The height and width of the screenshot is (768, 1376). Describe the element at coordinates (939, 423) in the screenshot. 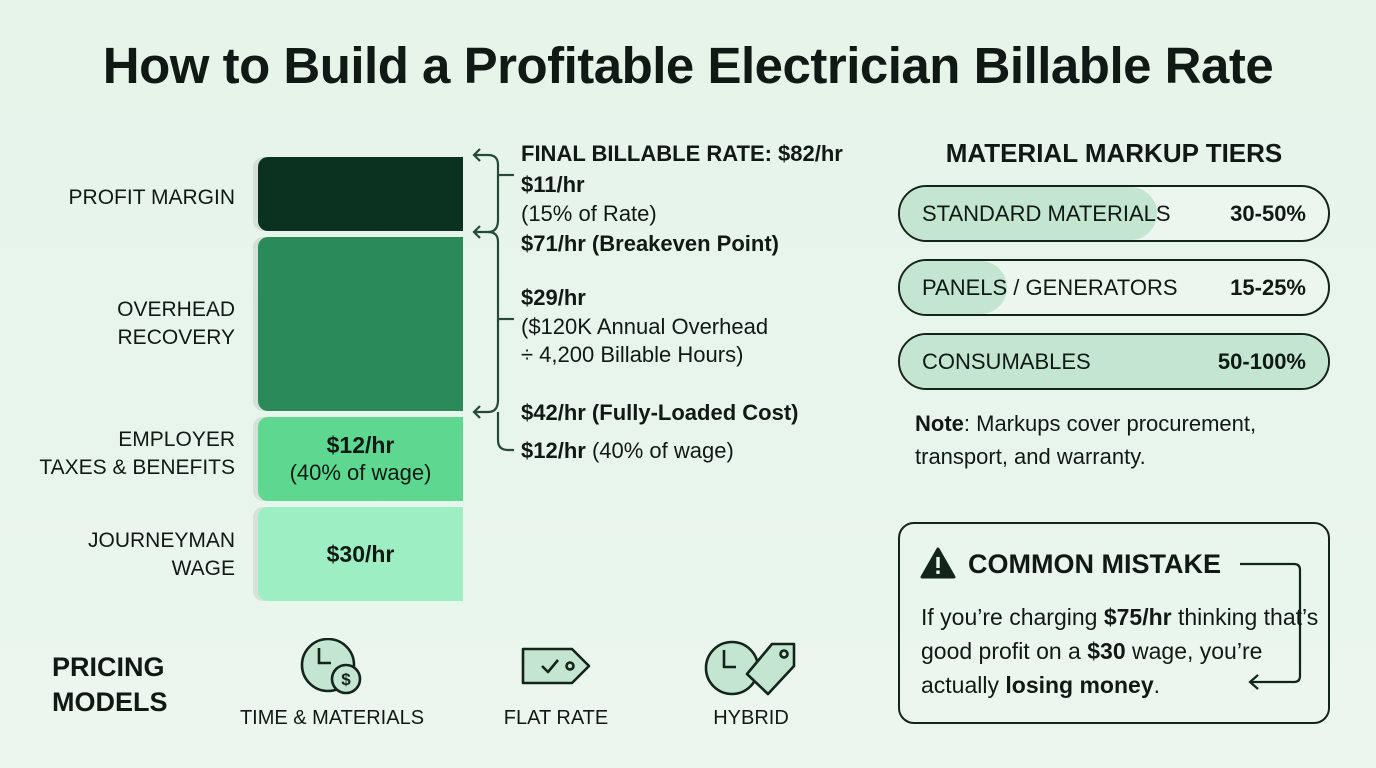

I see `note-label: Note` at that location.